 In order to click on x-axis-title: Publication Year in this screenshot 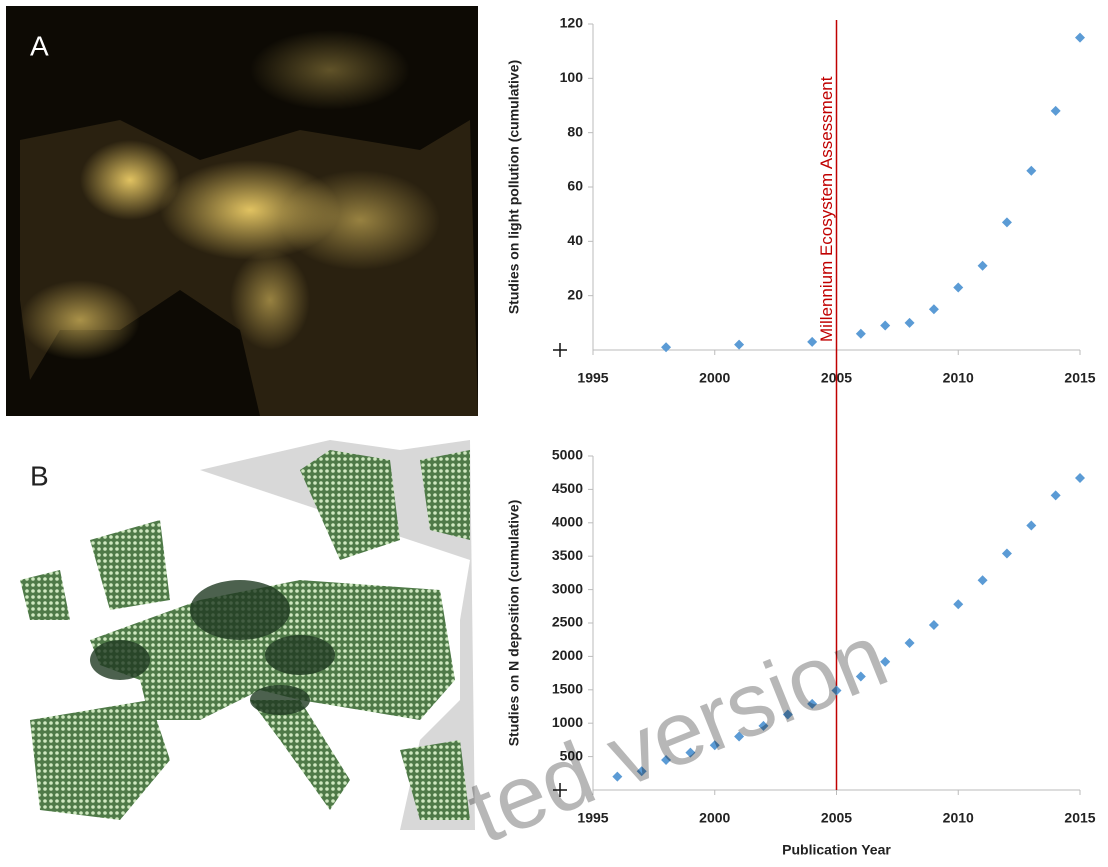, I will do `click(836, 850)`.